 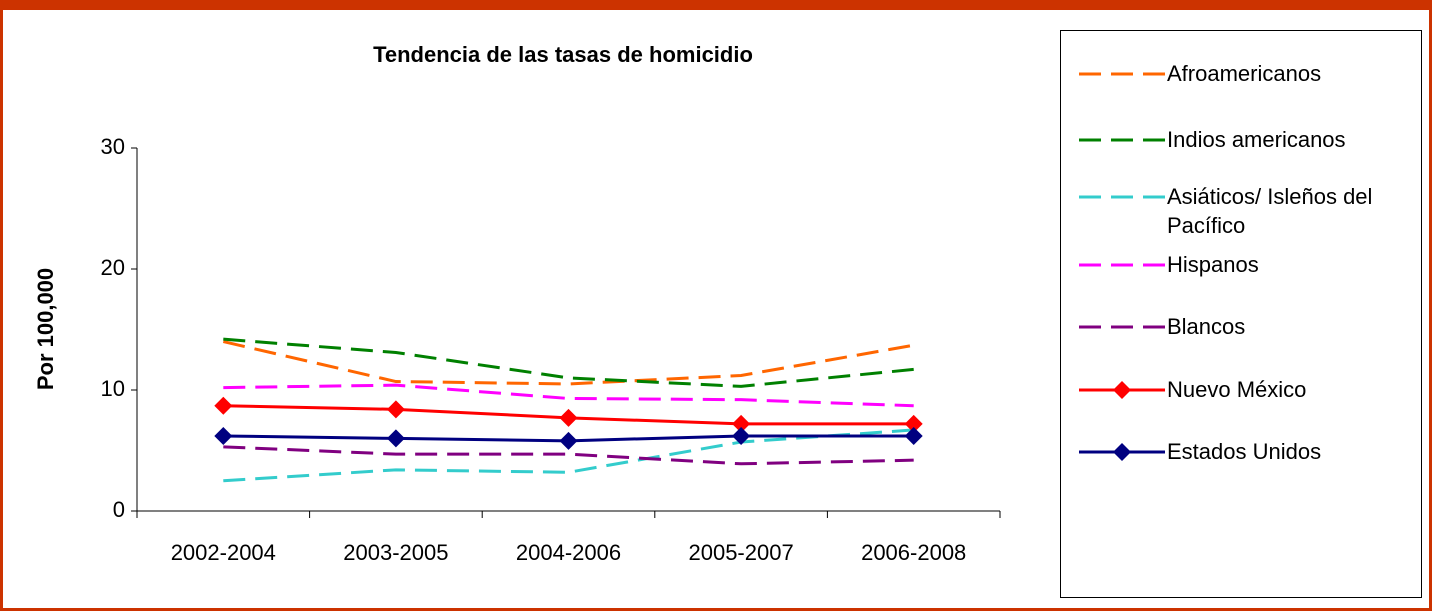 What do you see at coordinates (1244, 451) in the screenshot?
I see `legend-label: Estados Unidos` at bounding box center [1244, 451].